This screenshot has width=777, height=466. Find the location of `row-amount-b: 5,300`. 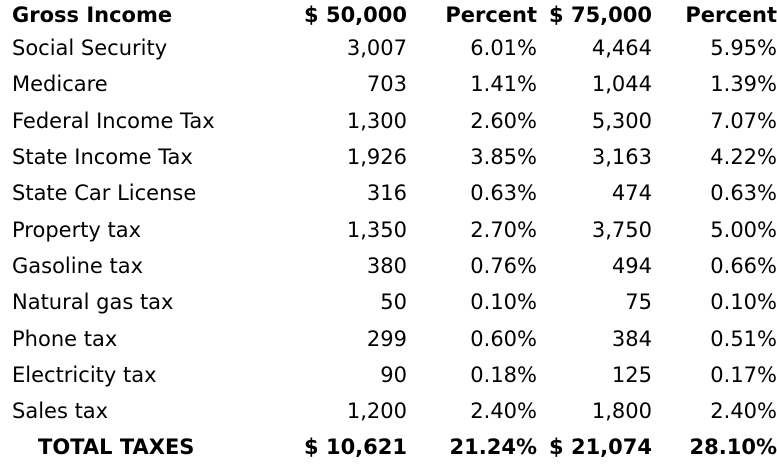

row-amount-b: 5,300 is located at coordinates (621, 120).